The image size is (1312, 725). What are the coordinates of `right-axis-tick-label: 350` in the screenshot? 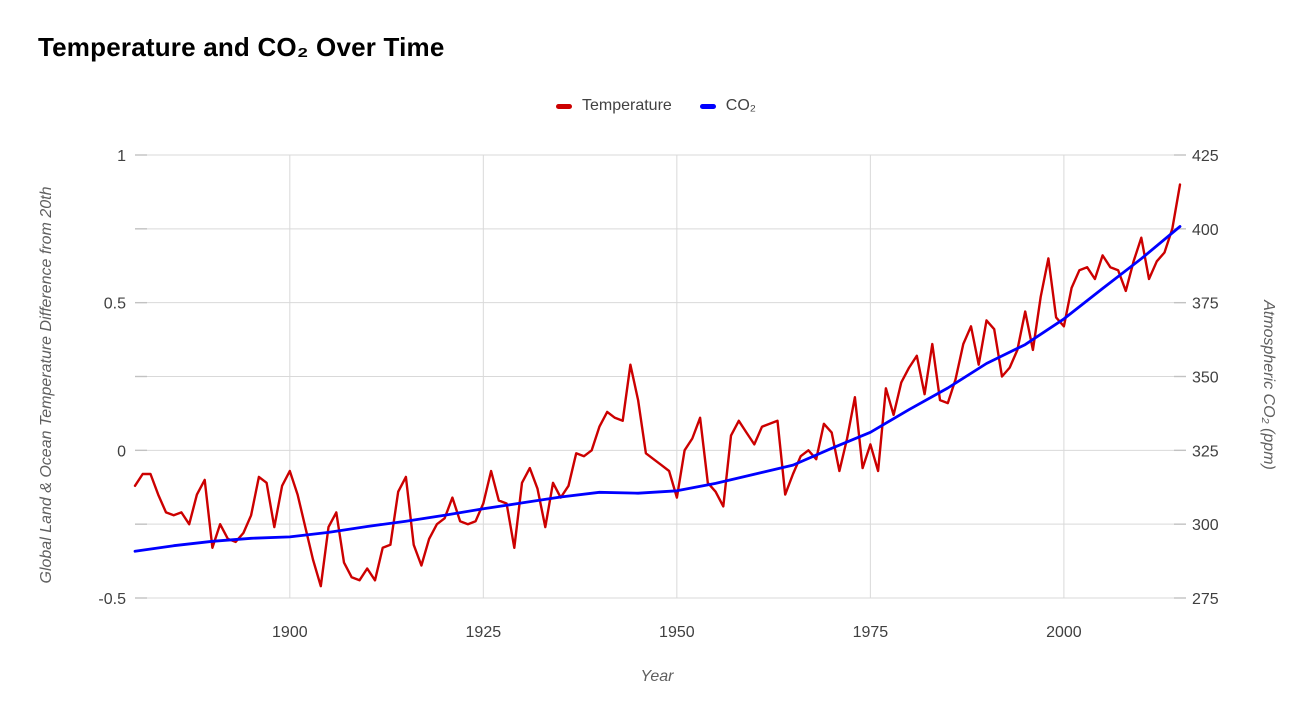 It's located at (1205, 378).